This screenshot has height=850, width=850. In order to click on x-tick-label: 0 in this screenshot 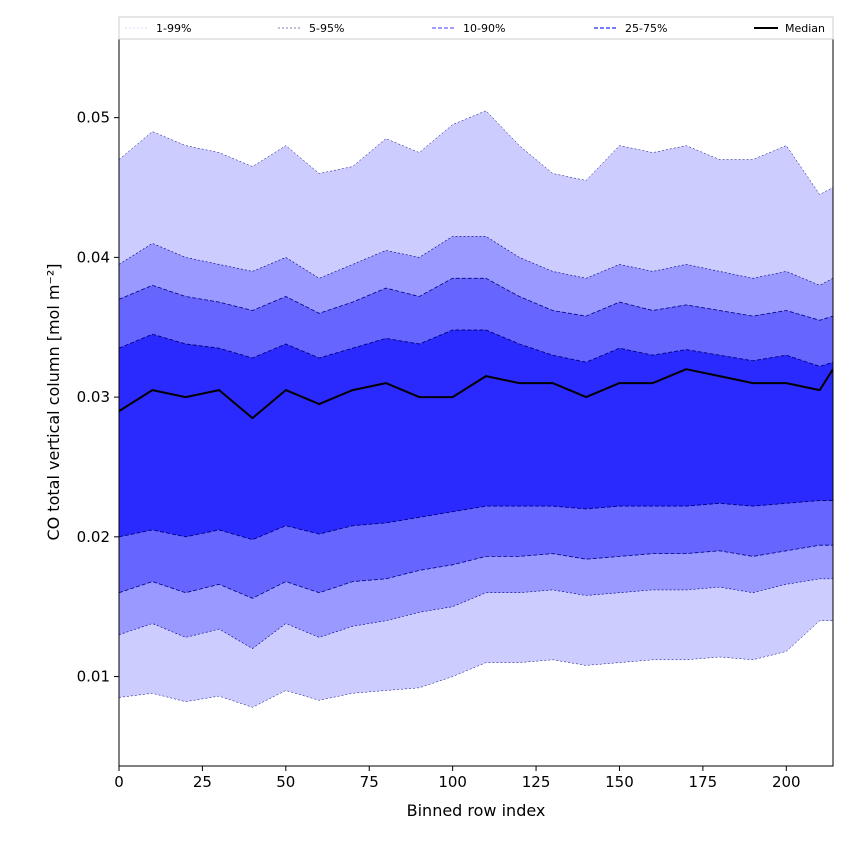, I will do `click(119, 782)`.